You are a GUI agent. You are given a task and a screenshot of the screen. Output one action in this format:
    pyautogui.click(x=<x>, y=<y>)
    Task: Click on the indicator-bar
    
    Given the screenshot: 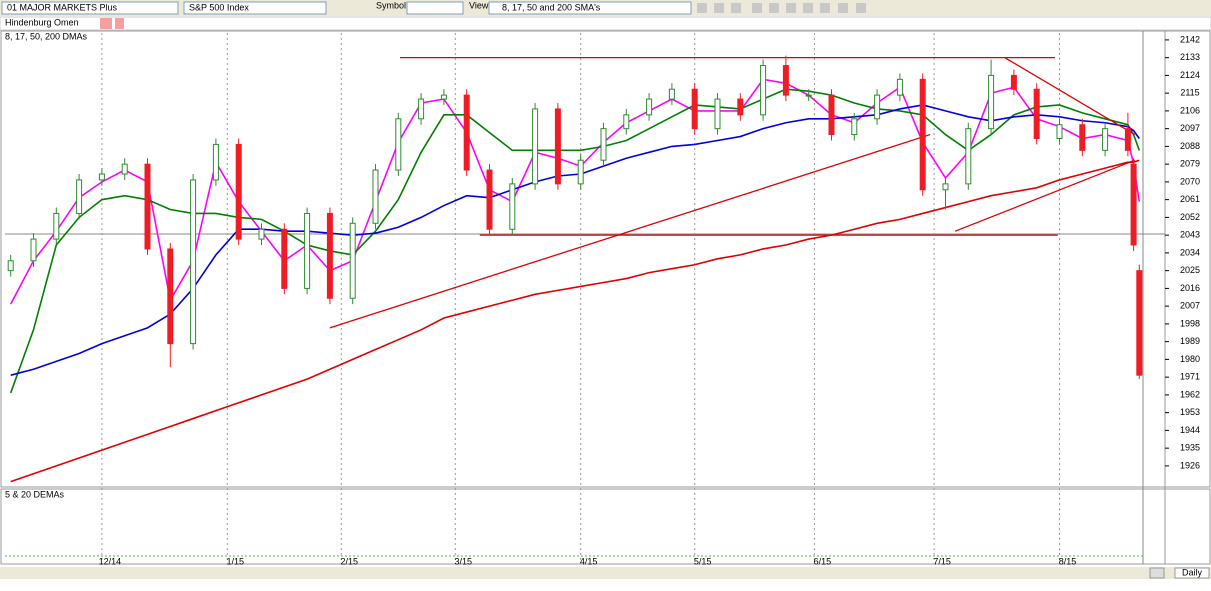 What is the action you would take?
    pyautogui.click(x=605, y=23)
    